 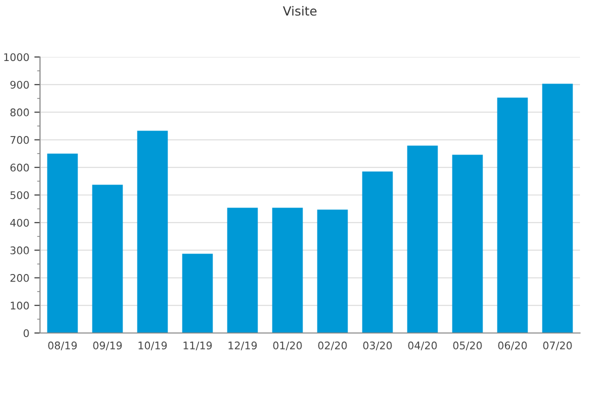 I want to click on y-tick-label: 600, so click(x=19, y=168).